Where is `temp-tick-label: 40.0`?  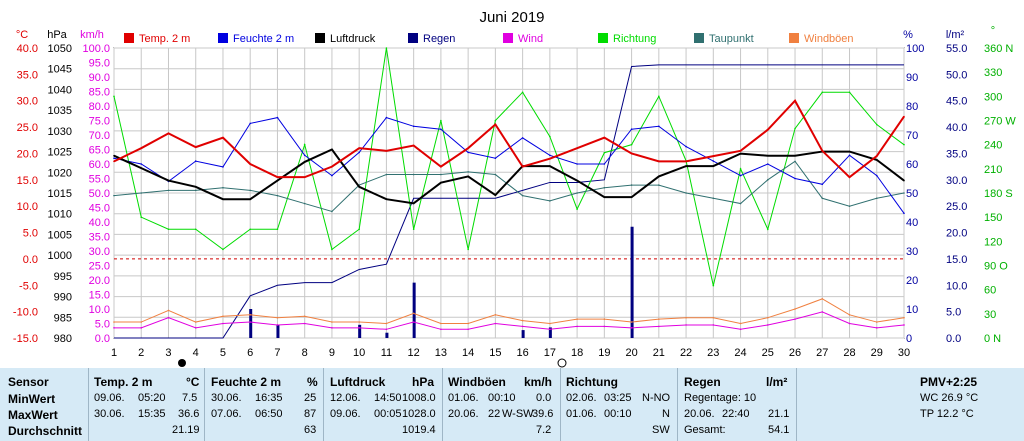
temp-tick-label: 40.0 is located at coordinates (27, 49).